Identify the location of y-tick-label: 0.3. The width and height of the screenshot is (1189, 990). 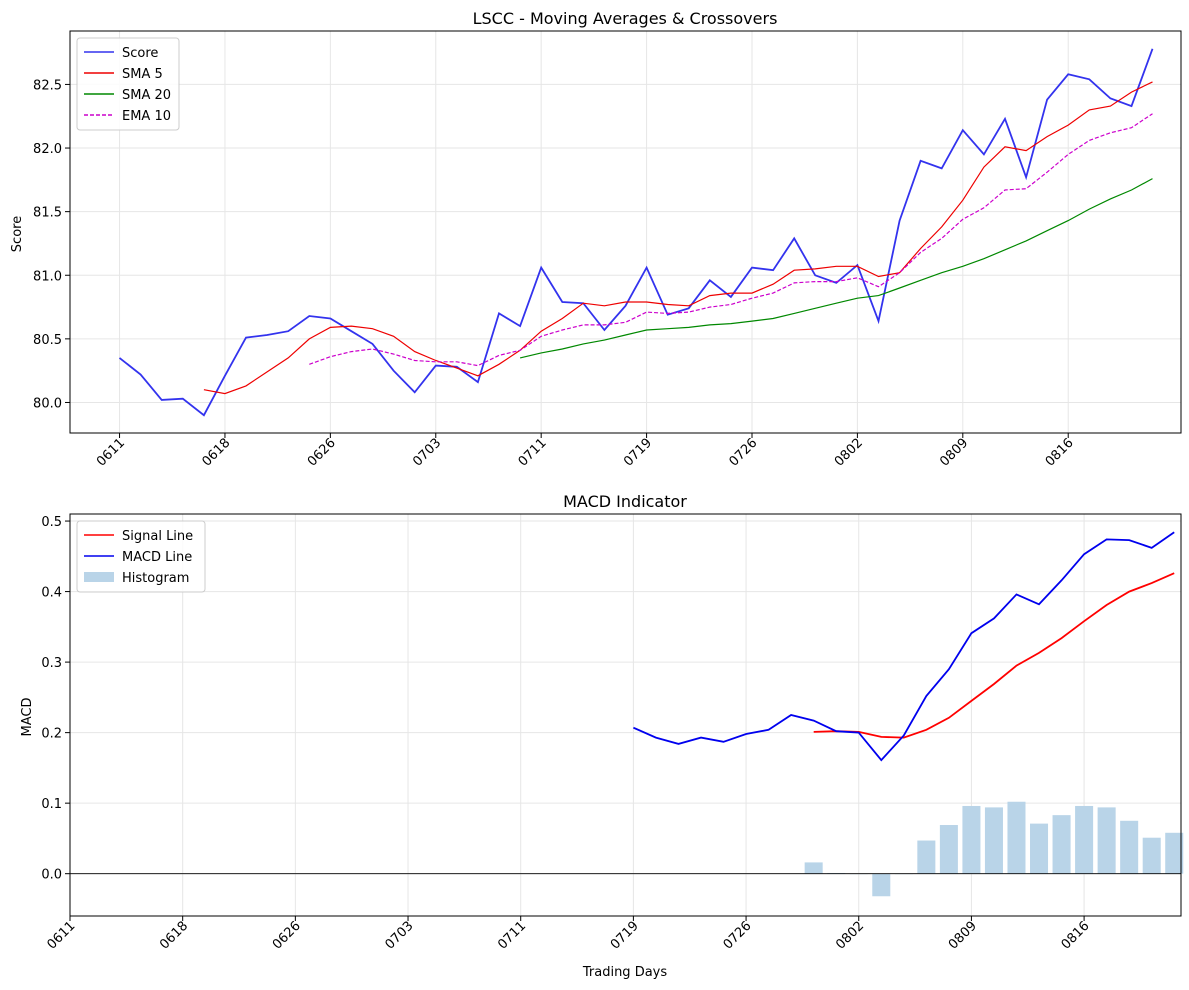
(51, 663).